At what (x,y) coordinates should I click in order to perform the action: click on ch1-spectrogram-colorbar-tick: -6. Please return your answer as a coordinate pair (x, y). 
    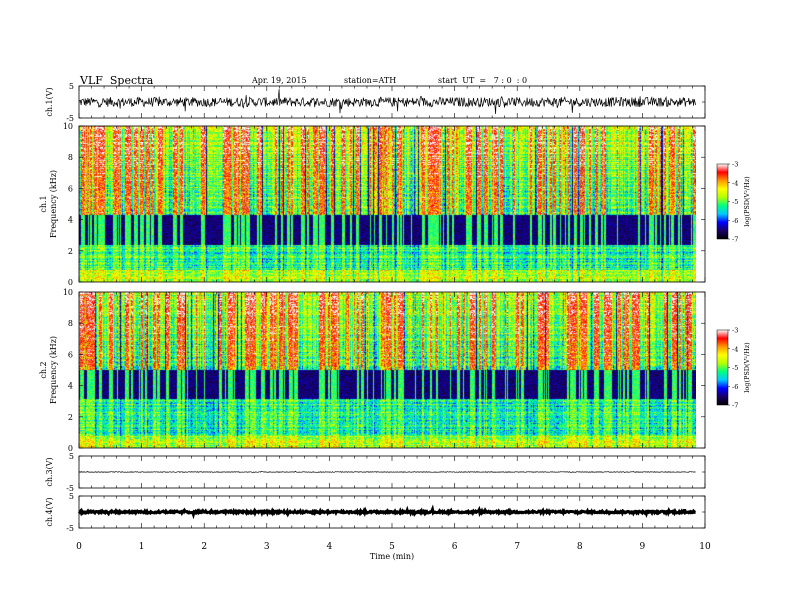
    Looking at the image, I should click on (735, 221).